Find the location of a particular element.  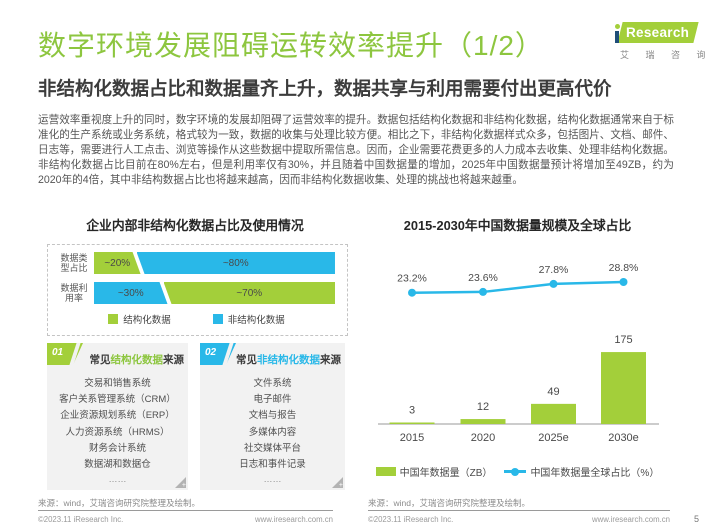

svg-text: 23.6% is located at coordinates (483, 278).